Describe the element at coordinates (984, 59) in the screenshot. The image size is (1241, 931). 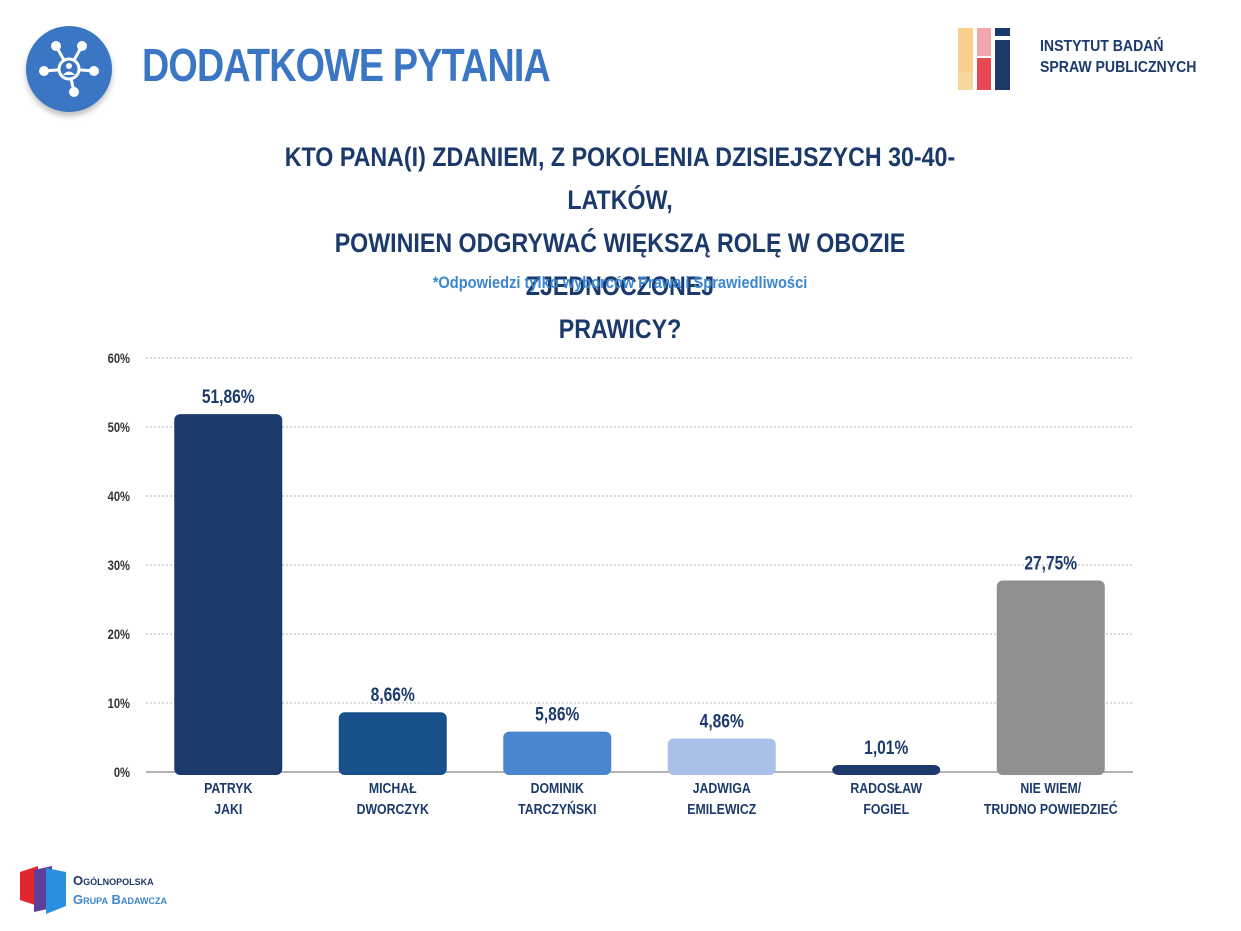
I see `ibsp-logo` at that location.